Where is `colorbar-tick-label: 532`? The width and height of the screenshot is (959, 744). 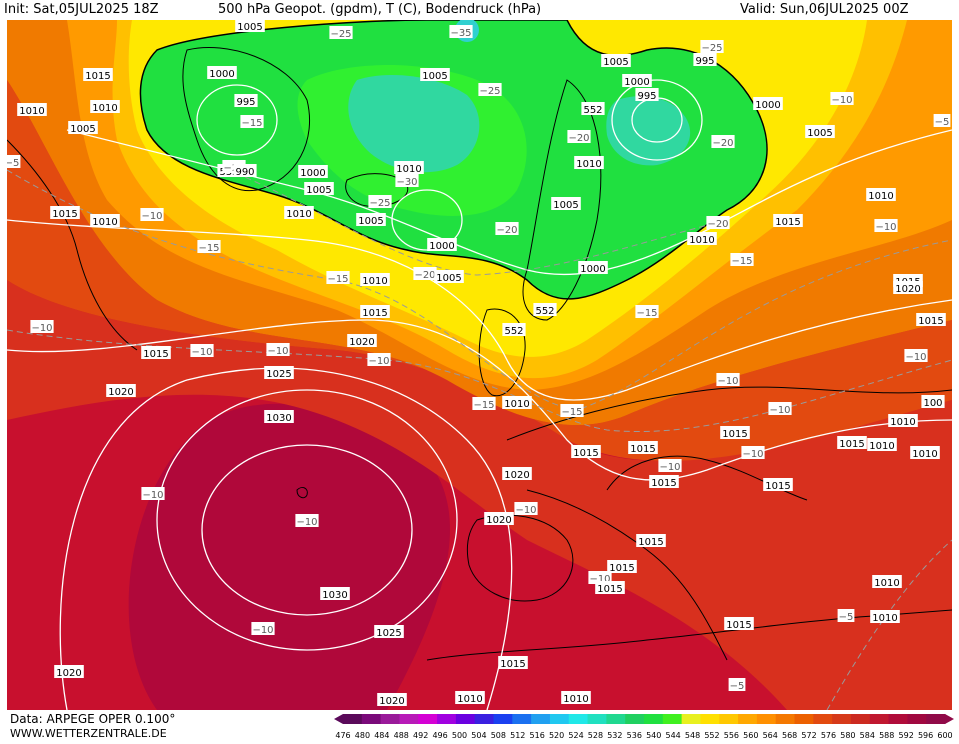
colorbar-tick-label: 532 is located at coordinates (614, 735).